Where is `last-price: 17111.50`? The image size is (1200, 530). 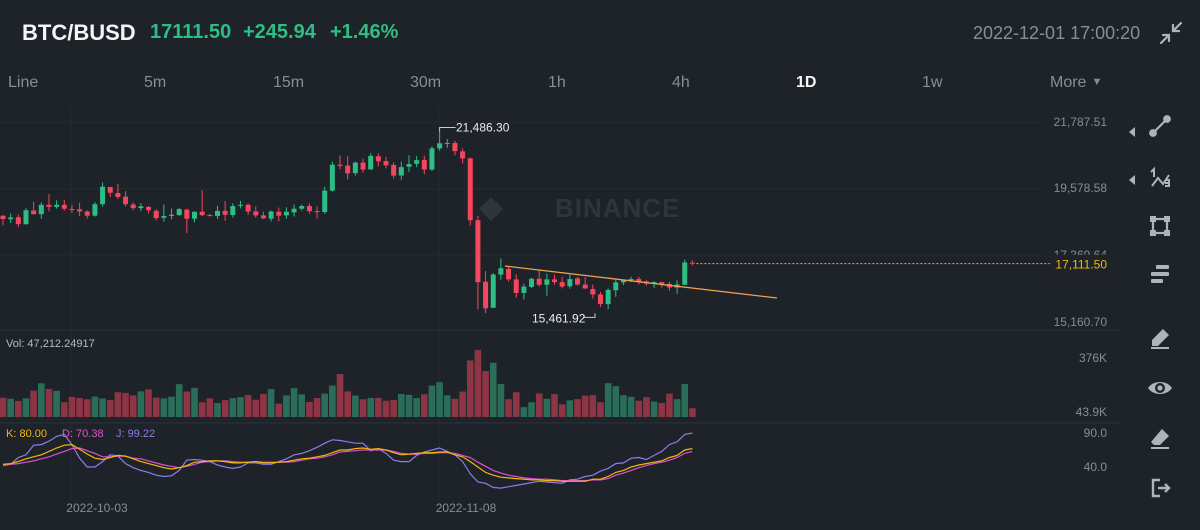 last-price: 17111.50 is located at coordinates (191, 32).